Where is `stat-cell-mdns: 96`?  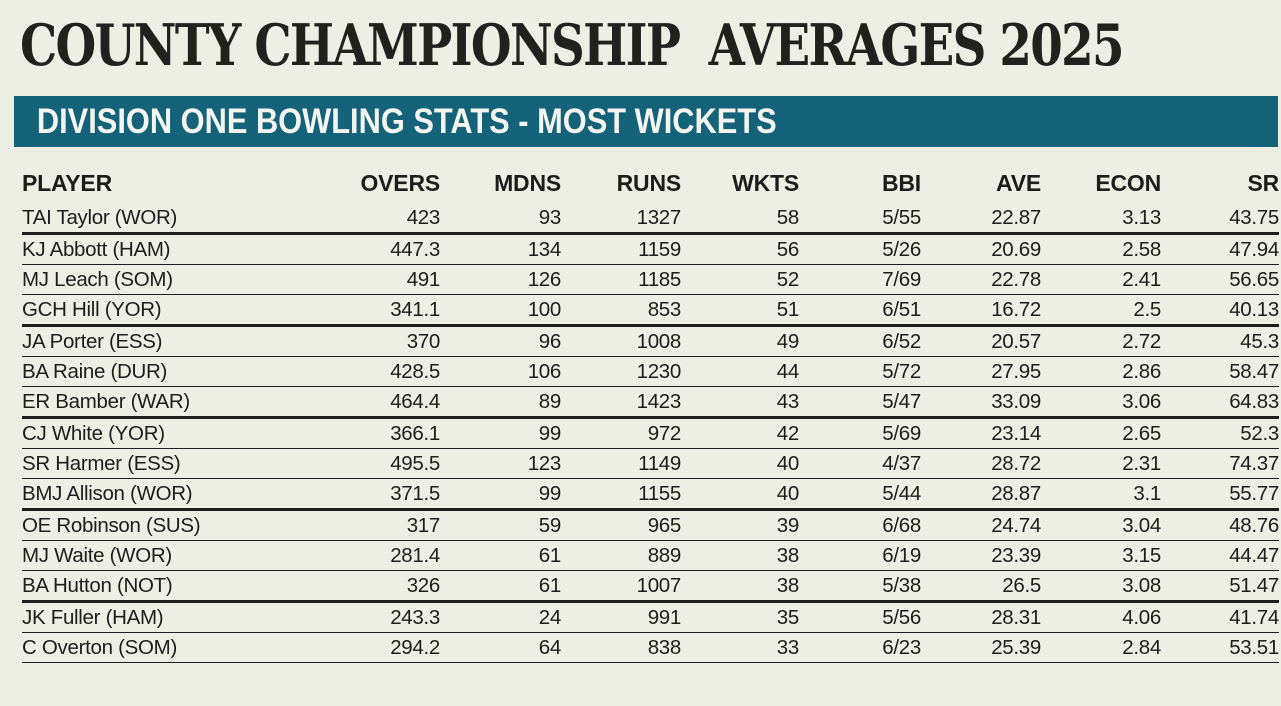 stat-cell-mdns: 96 is located at coordinates (549, 341).